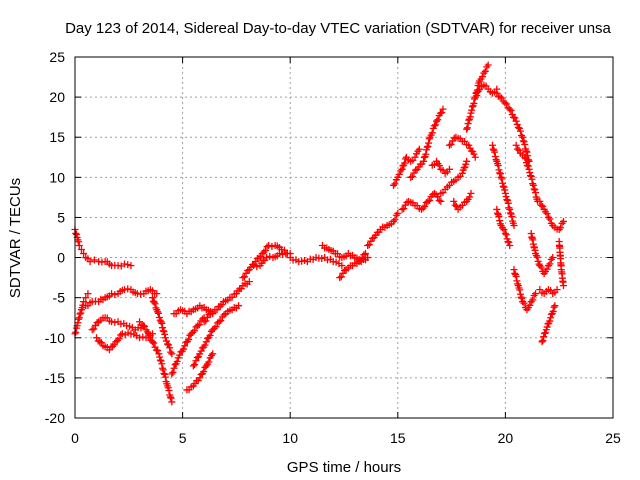 Image resolution: width=640 pixels, height=480 pixels. I want to click on y-tick-label: 25, so click(57, 57).